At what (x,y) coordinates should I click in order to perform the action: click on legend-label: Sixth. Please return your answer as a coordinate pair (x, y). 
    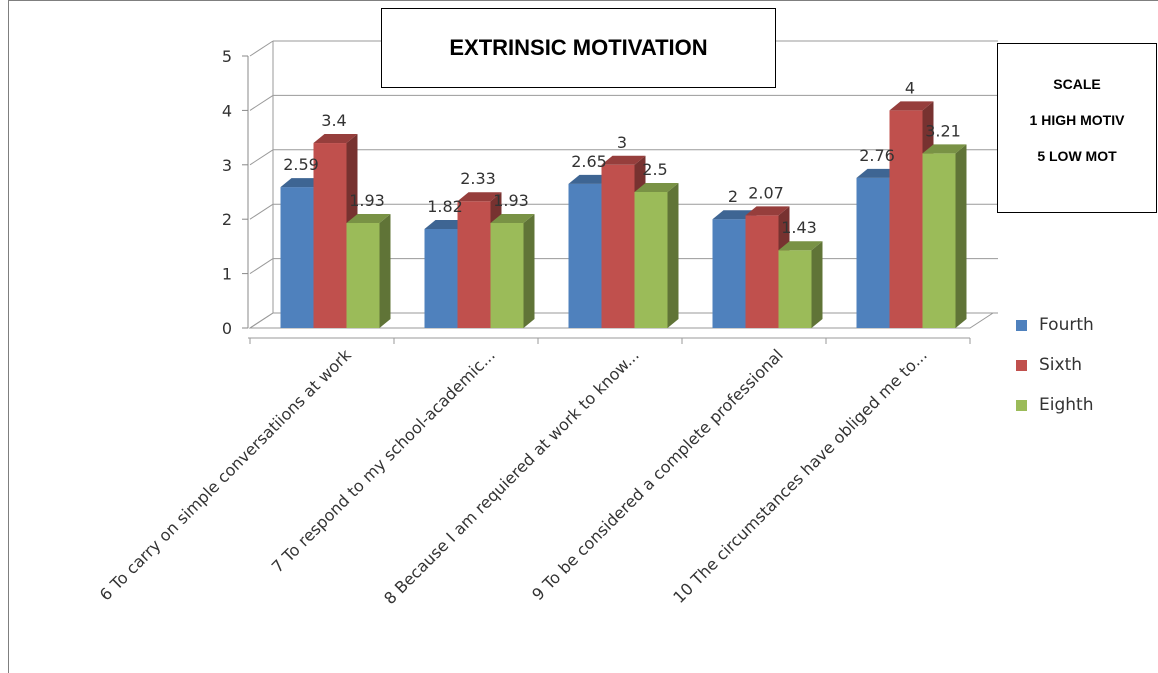
    Looking at the image, I should click on (1061, 365).